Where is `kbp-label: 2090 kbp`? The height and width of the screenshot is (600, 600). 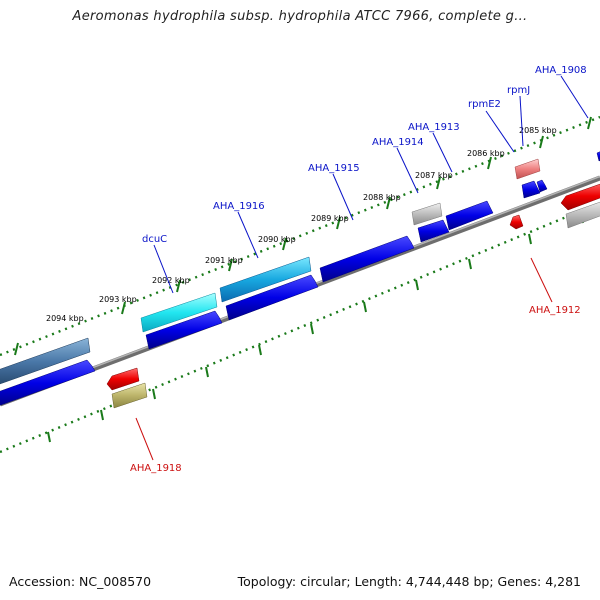 kbp-label: 2090 kbp is located at coordinates (277, 239).